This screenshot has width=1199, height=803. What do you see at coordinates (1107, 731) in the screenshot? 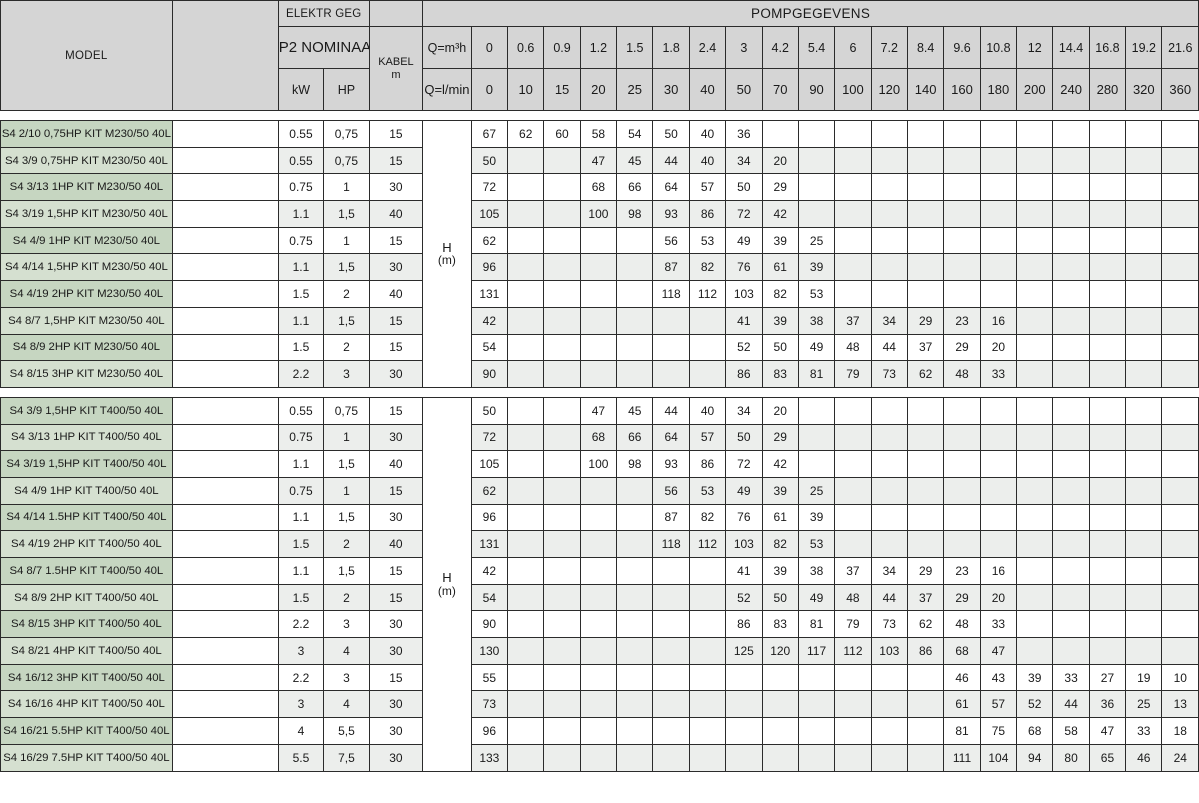
I see `head-value: 47` at bounding box center [1107, 731].